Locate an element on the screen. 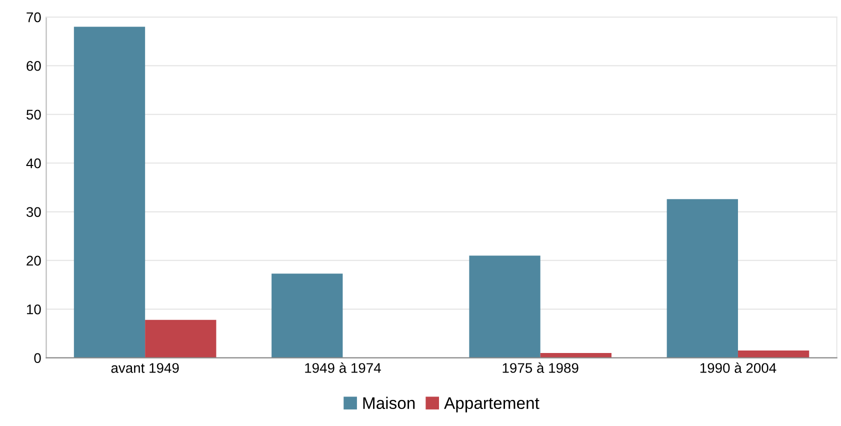 This screenshot has width=841, height=426. y-tick-label: 0 is located at coordinates (37, 358).